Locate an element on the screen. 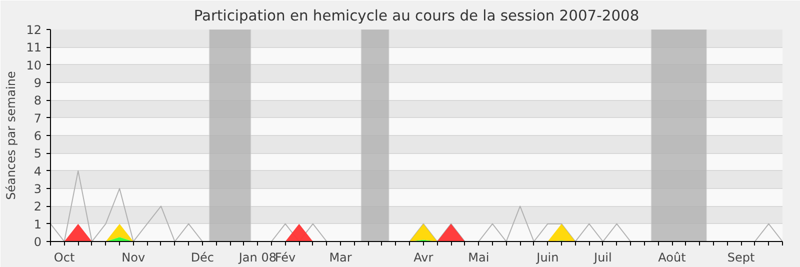 The width and height of the screenshot is (800, 267). x-tick-label: Jan 08 is located at coordinates (257, 257).